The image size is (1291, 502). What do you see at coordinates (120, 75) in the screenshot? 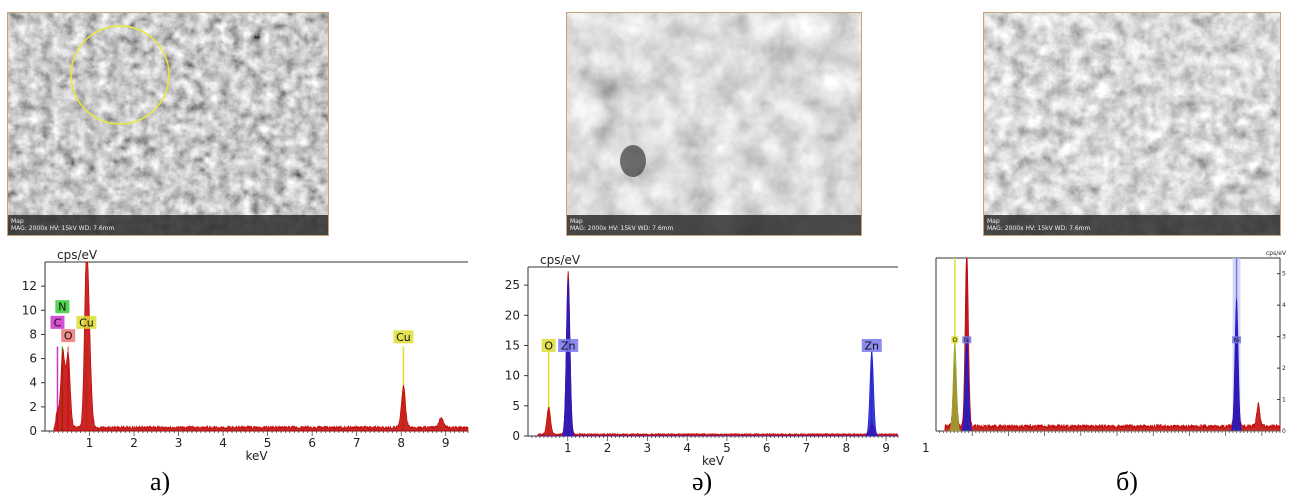
I see `highlight-circle` at bounding box center [120, 75].